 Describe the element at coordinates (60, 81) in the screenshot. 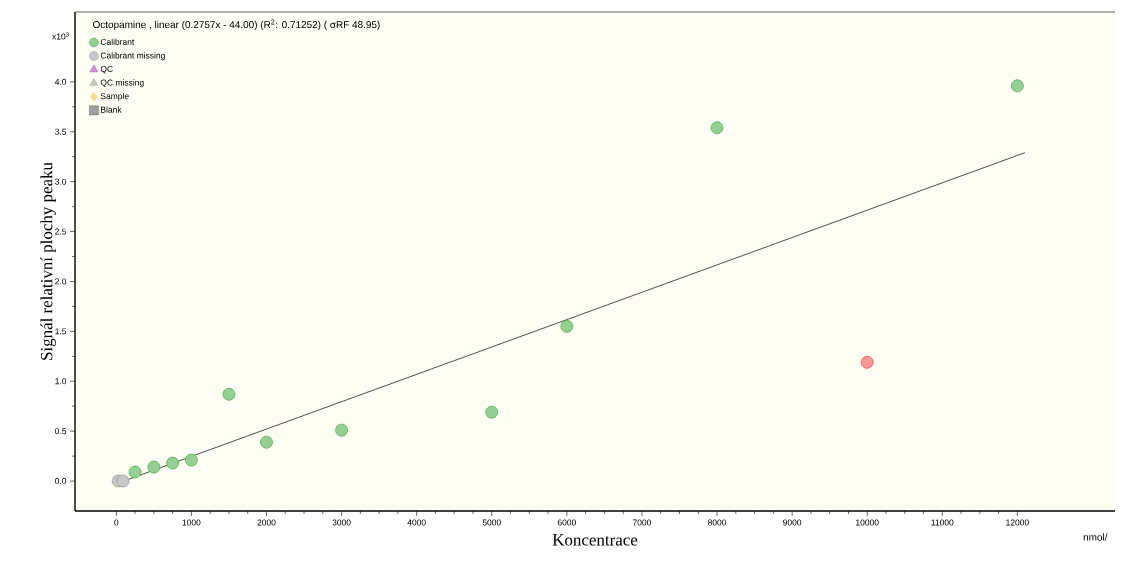

I see `y-tick-label: 4.0` at that location.